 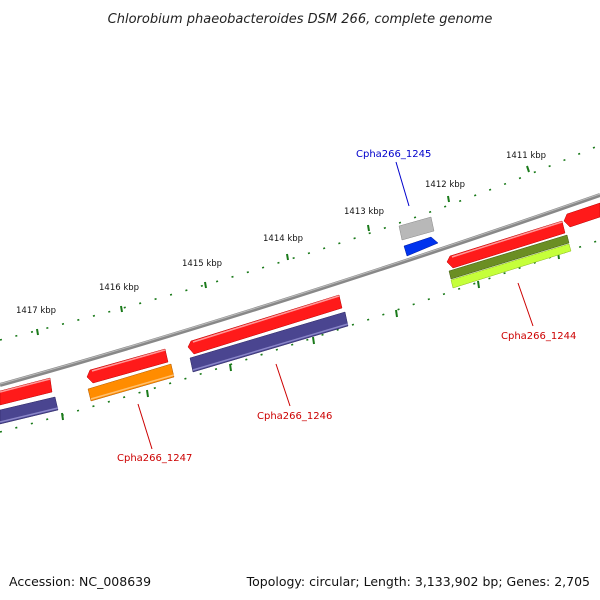 What do you see at coordinates (538, 336) in the screenshot?
I see `gene-label-1244: Cpha266_1244` at bounding box center [538, 336].